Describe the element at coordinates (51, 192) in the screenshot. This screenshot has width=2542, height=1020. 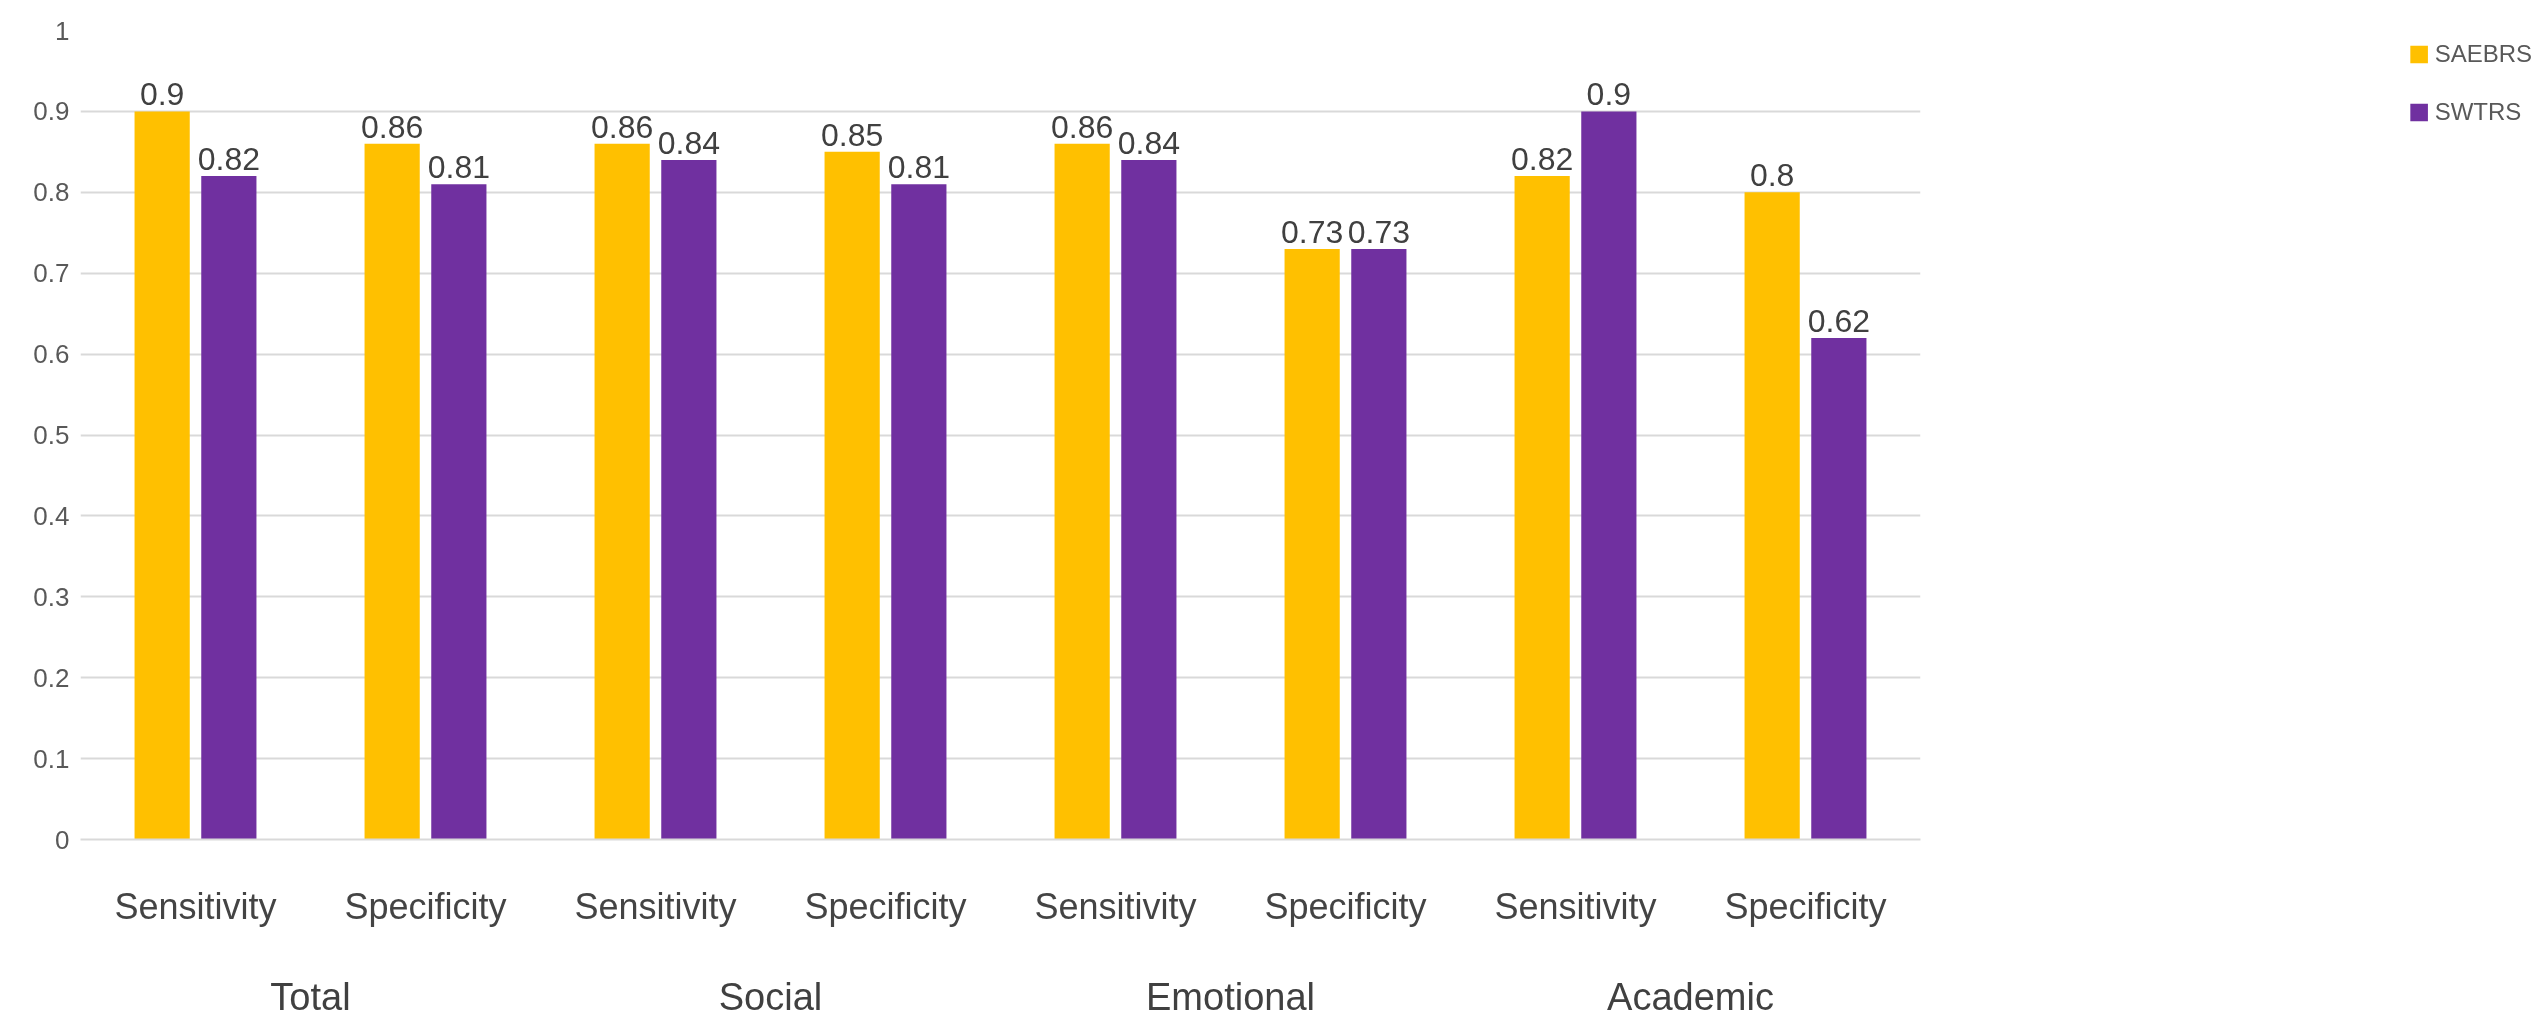
I see `y-tick-label: 0.8` at that location.